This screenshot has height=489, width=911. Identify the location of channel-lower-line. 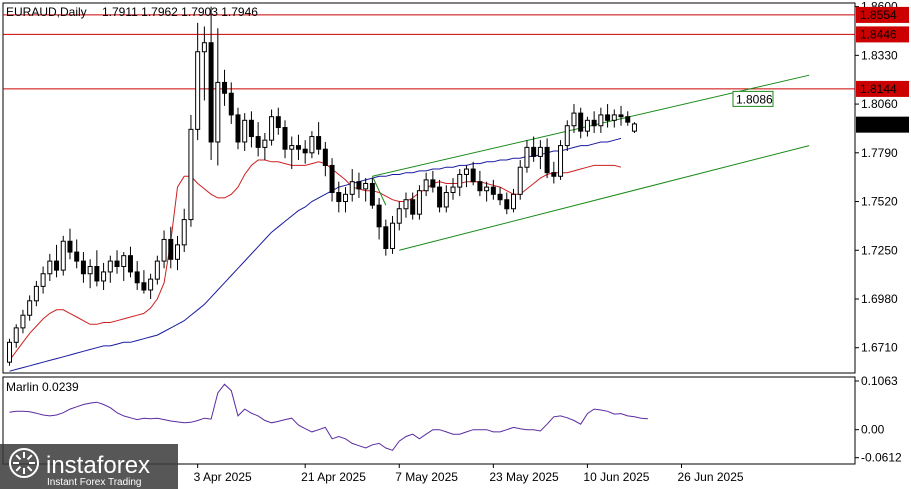
(604, 198).